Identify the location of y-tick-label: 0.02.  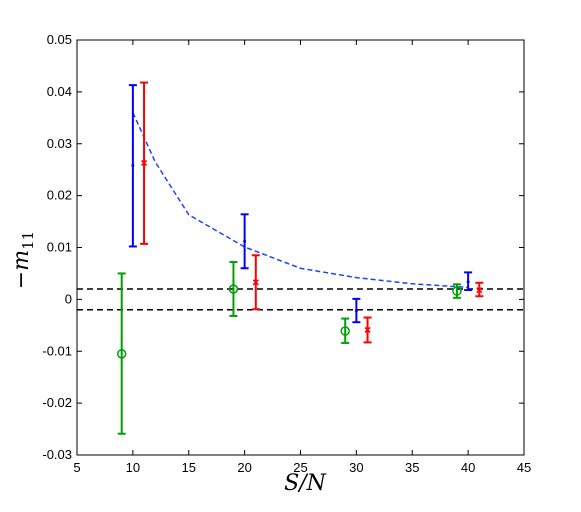
(59, 195).